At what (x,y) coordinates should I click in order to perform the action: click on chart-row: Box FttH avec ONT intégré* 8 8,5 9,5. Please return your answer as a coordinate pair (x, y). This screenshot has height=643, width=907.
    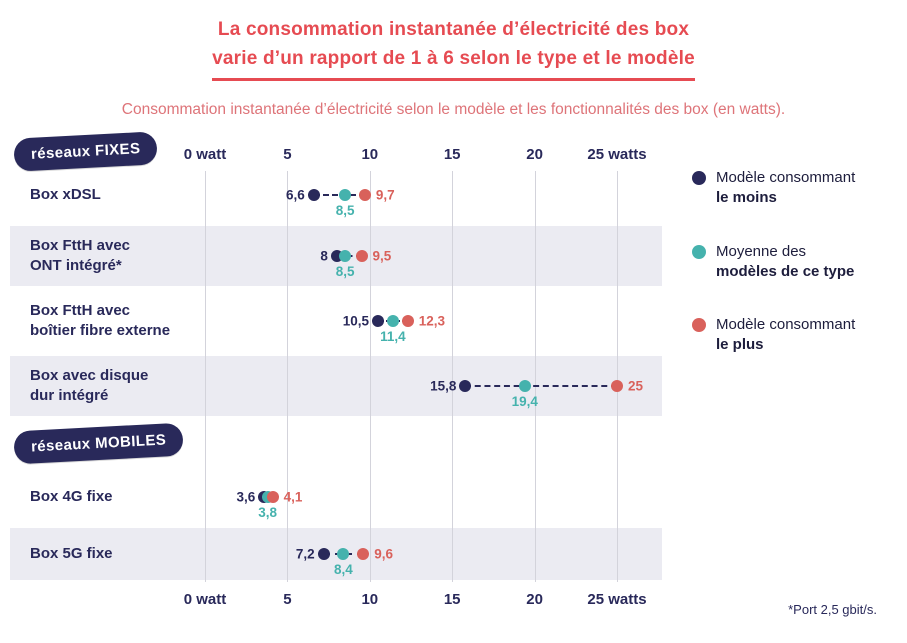
    Looking at the image, I should click on (336, 255).